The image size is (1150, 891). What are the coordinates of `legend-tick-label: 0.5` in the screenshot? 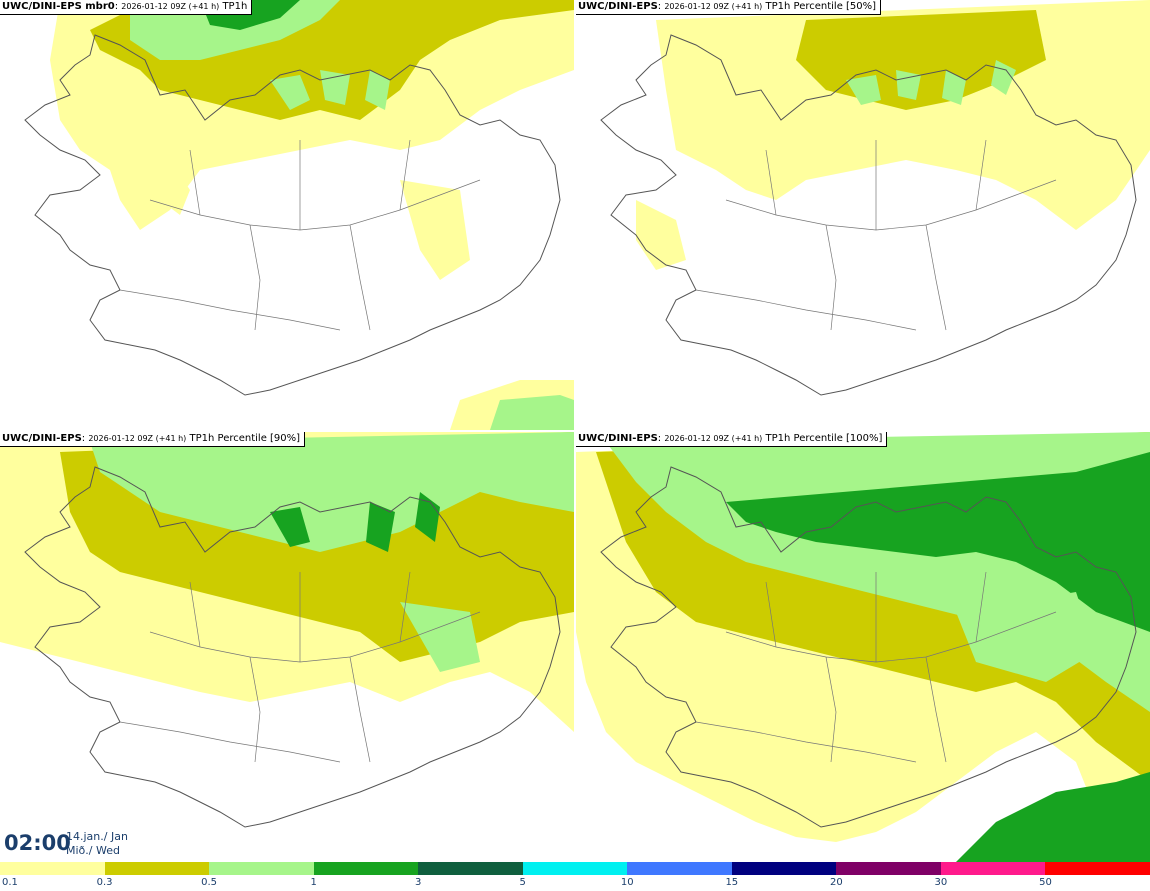 It's located at (209, 882).